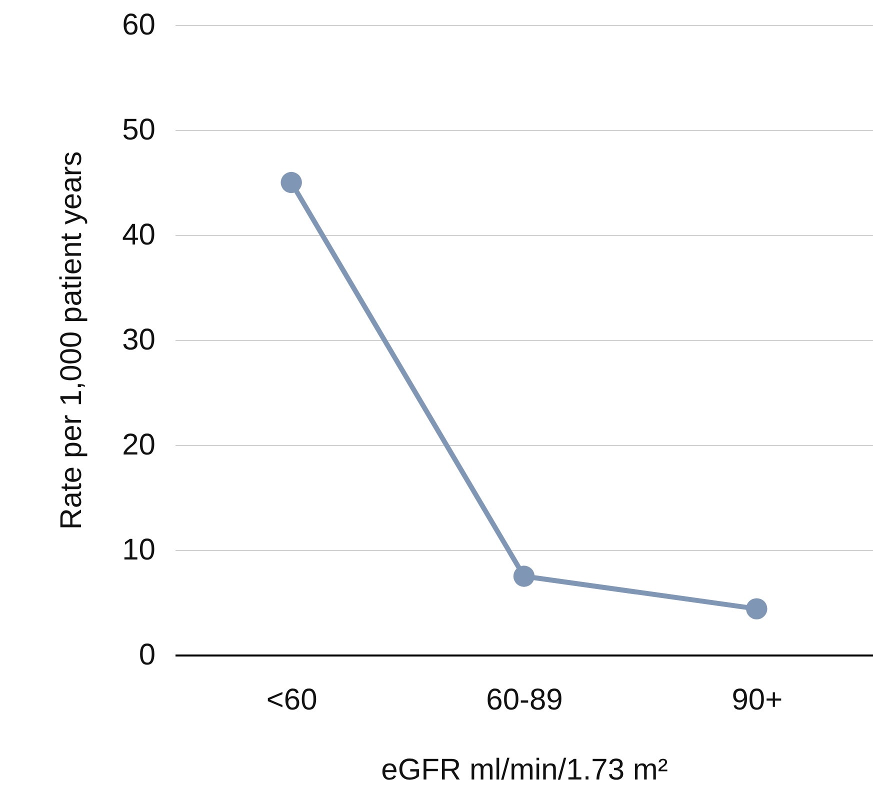 The height and width of the screenshot is (810, 873). Describe the element at coordinates (139, 550) in the screenshot. I see `y-tick-label: 10` at that location.